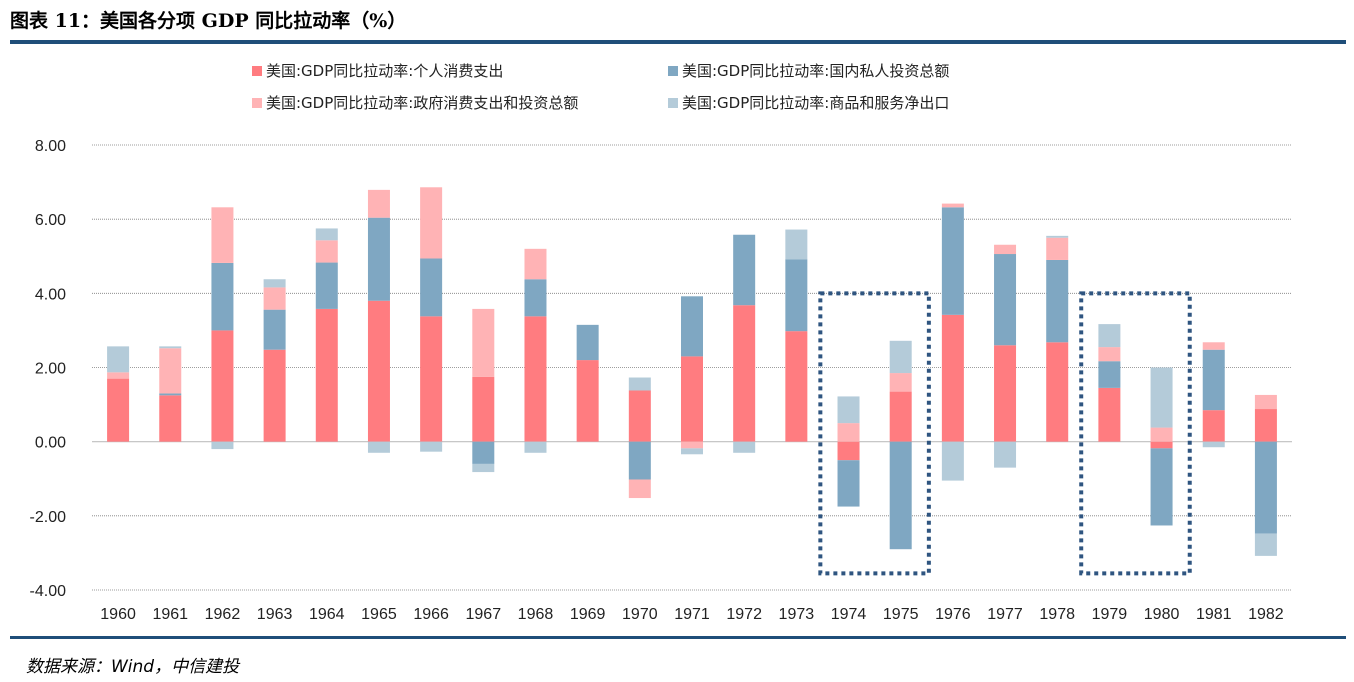  What do you see at coordinates (1110, 614) in the screenshot?
I see `x-tick-label: 1979` at bounding box center [1110, 614].